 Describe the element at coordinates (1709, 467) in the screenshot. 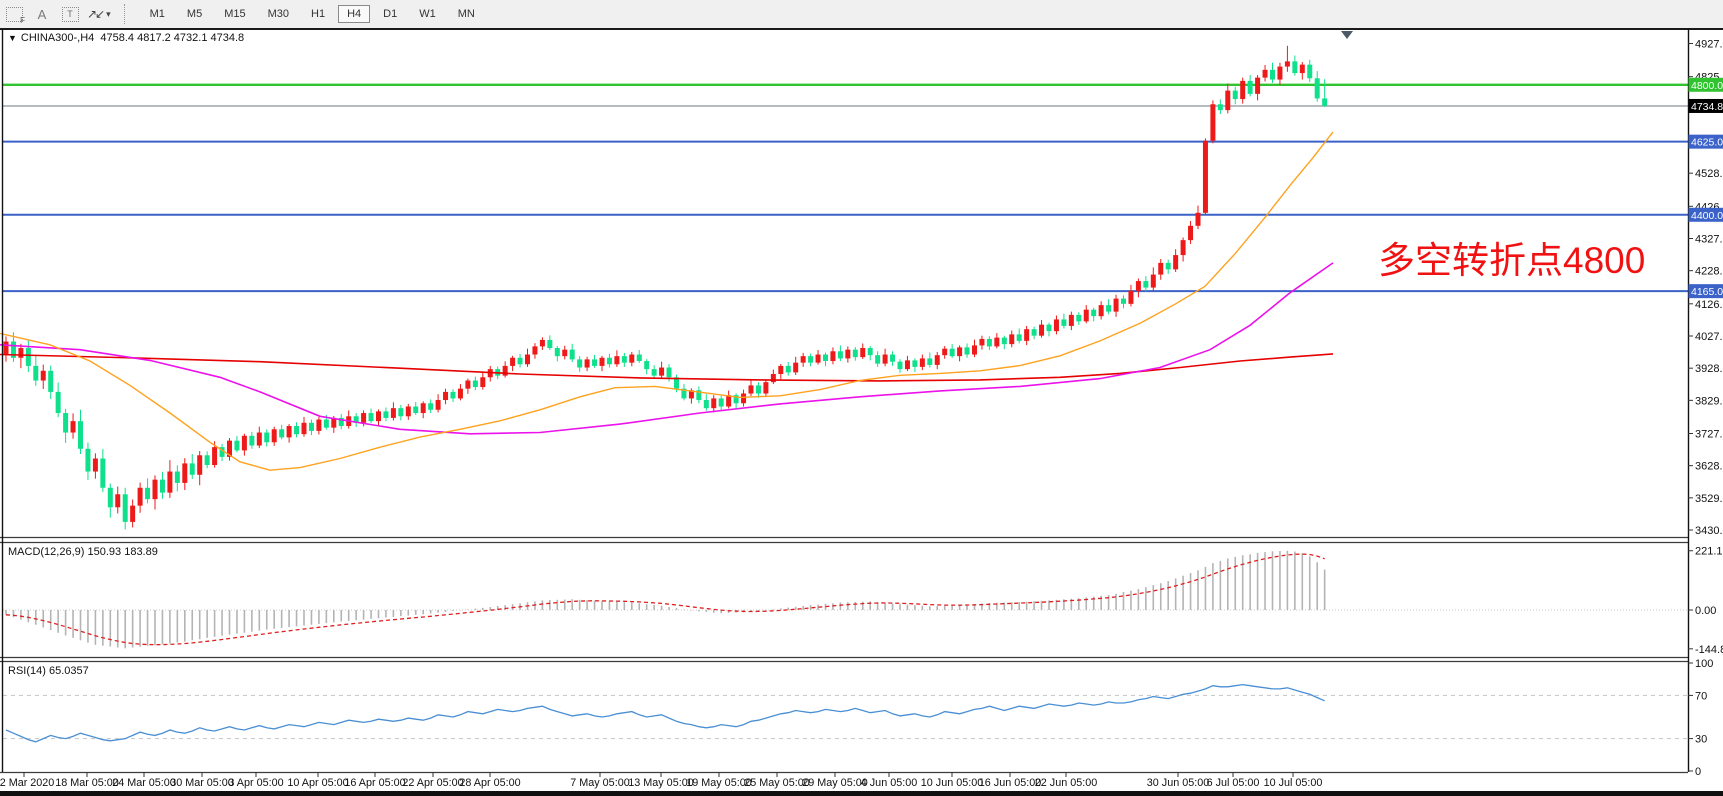

I see `svg-text: 3628.0` at that location.